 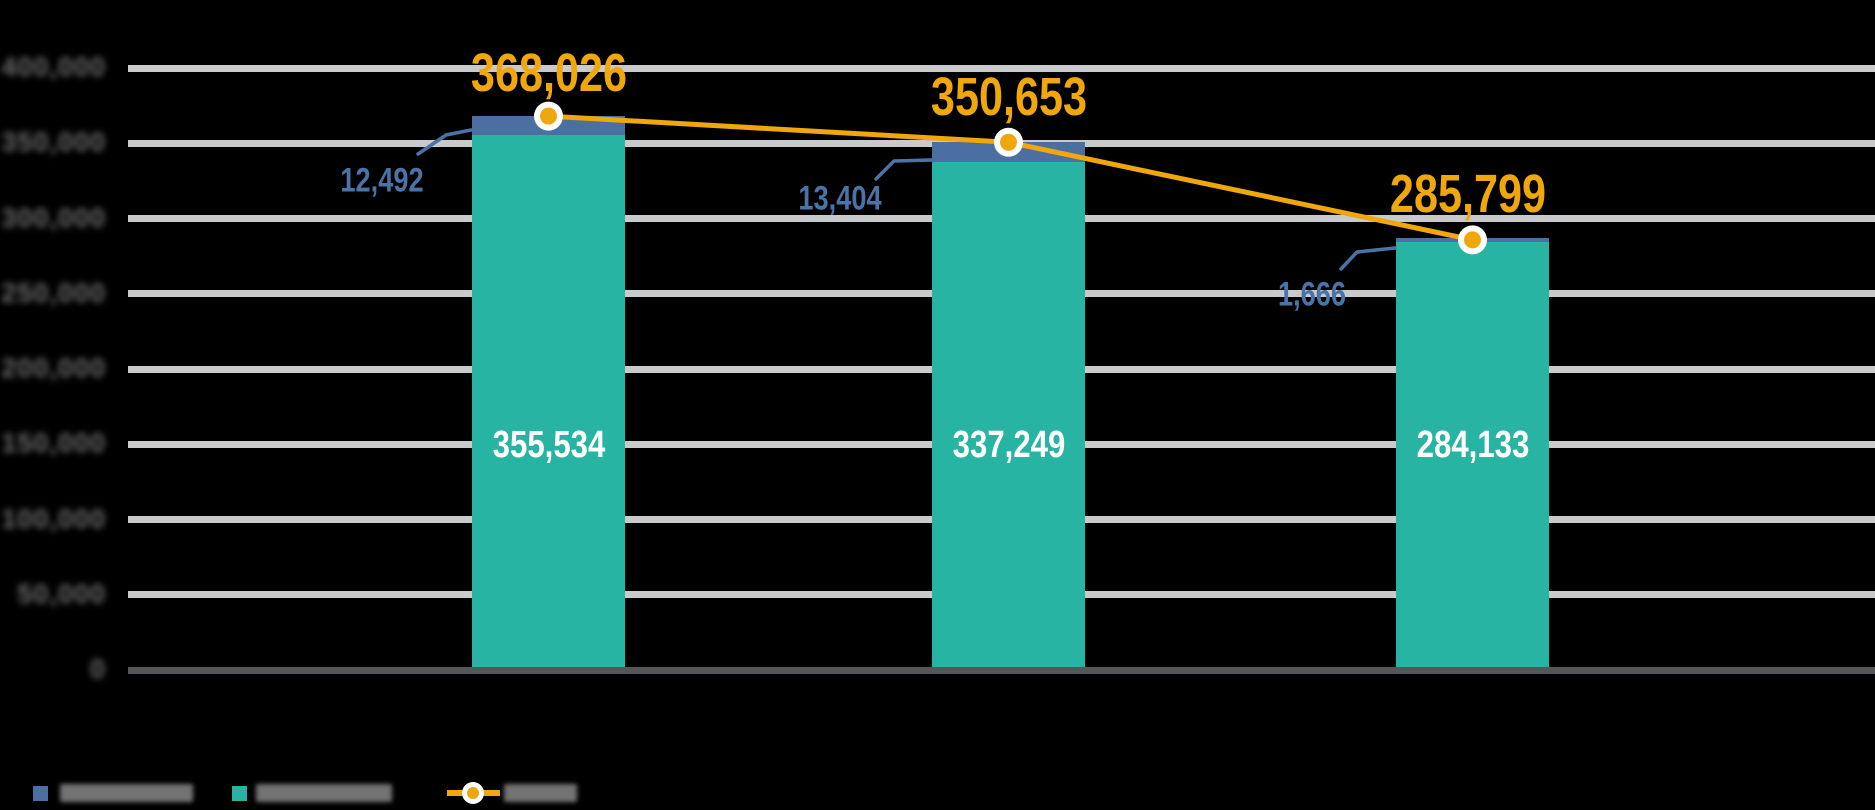 What do you see at coordinates (473, 793) in the screenshot?
I see `legend-marker-dot` at bounding box center [473, 793].